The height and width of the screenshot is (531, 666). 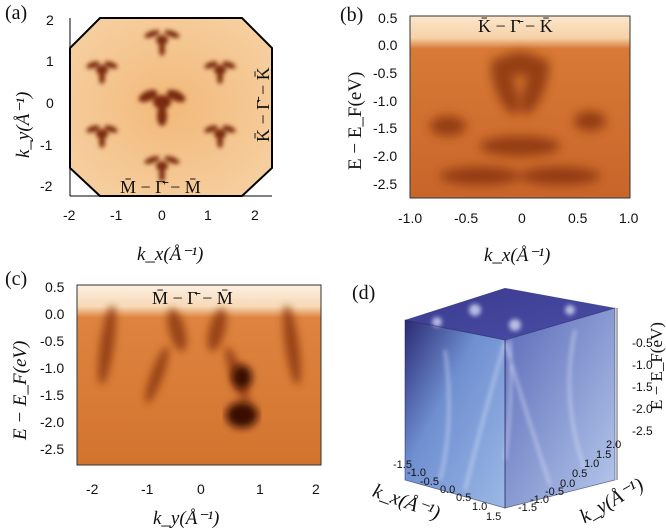 I want to click on panel-d-xtick: -1.0, so click(x=416, y=473).